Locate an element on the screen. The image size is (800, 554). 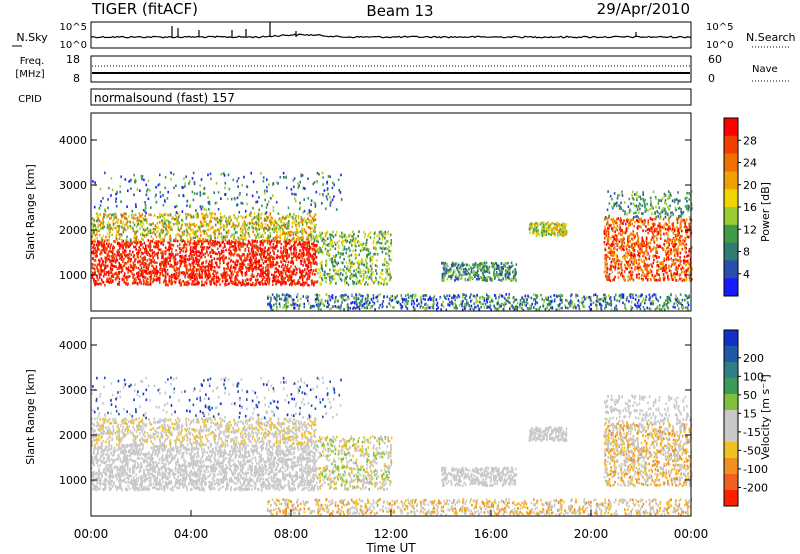
beam-title: Beam 13 is located at coordinates (399, 11).